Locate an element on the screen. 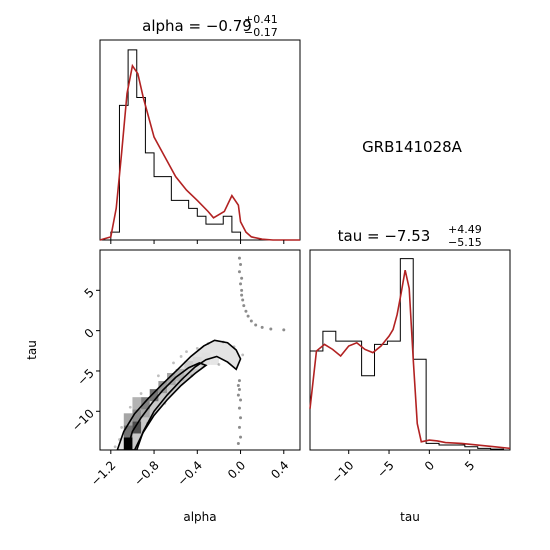  y-axis-label-tau: tau is located at coordinates (32, 350).